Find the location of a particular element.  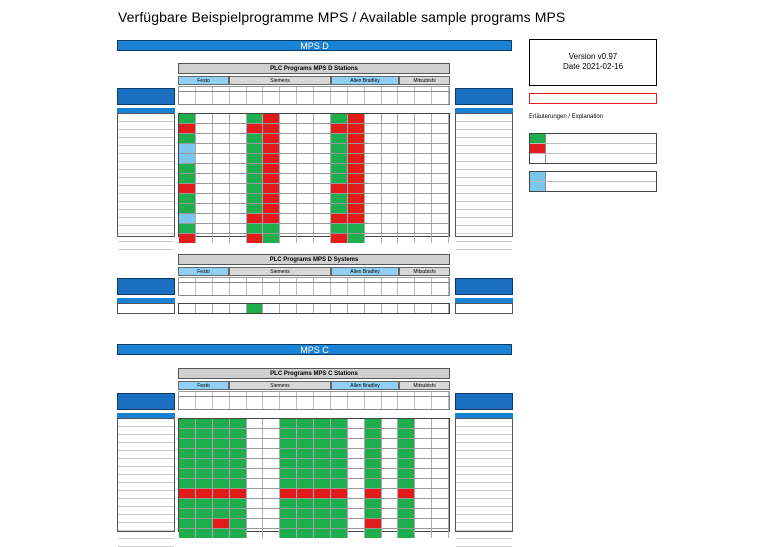

legend-row-white is located at coordinates (593, 158).